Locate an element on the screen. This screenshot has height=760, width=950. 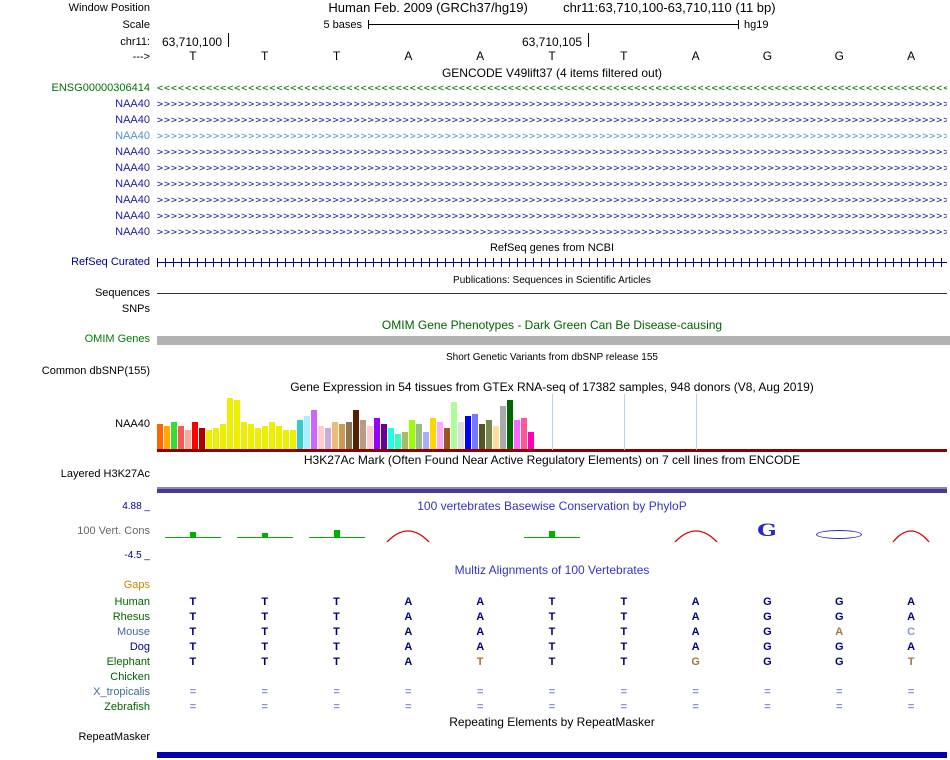
vert-cons-label: 100 Vert. Cons is located at coordinates (113, 531).